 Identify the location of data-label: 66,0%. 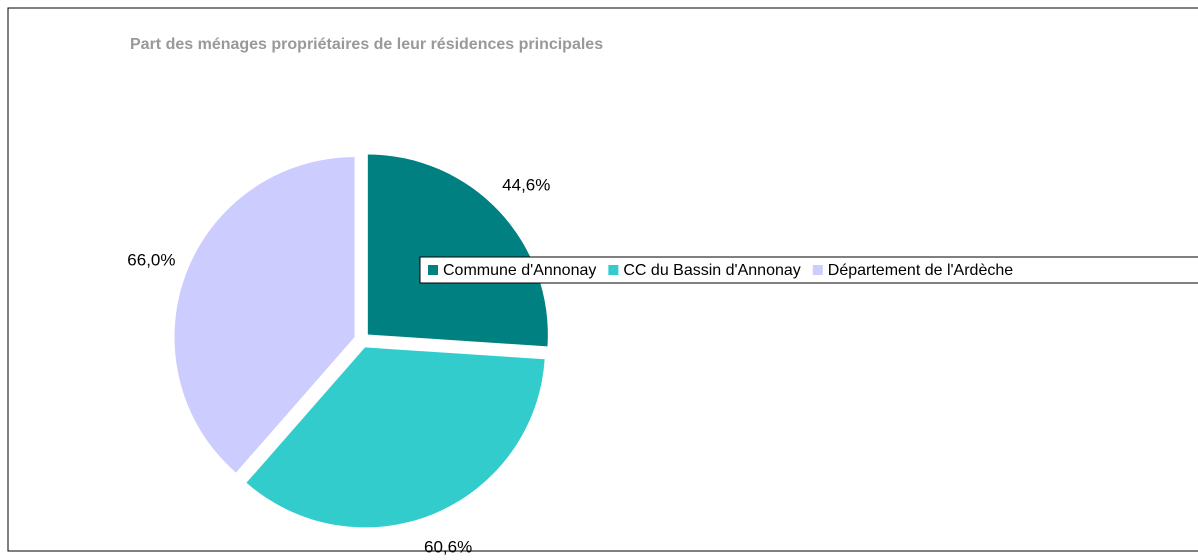
(151, 259).